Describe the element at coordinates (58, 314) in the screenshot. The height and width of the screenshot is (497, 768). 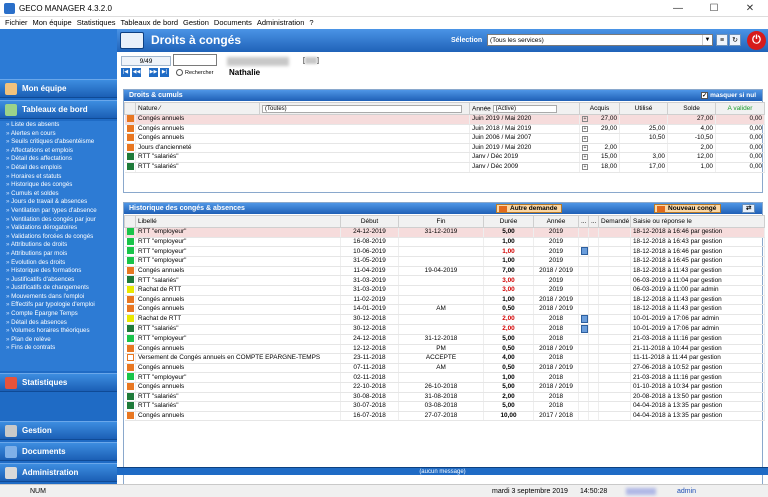
I see `sidebar-item: Compte Épargne Temps` at that location.